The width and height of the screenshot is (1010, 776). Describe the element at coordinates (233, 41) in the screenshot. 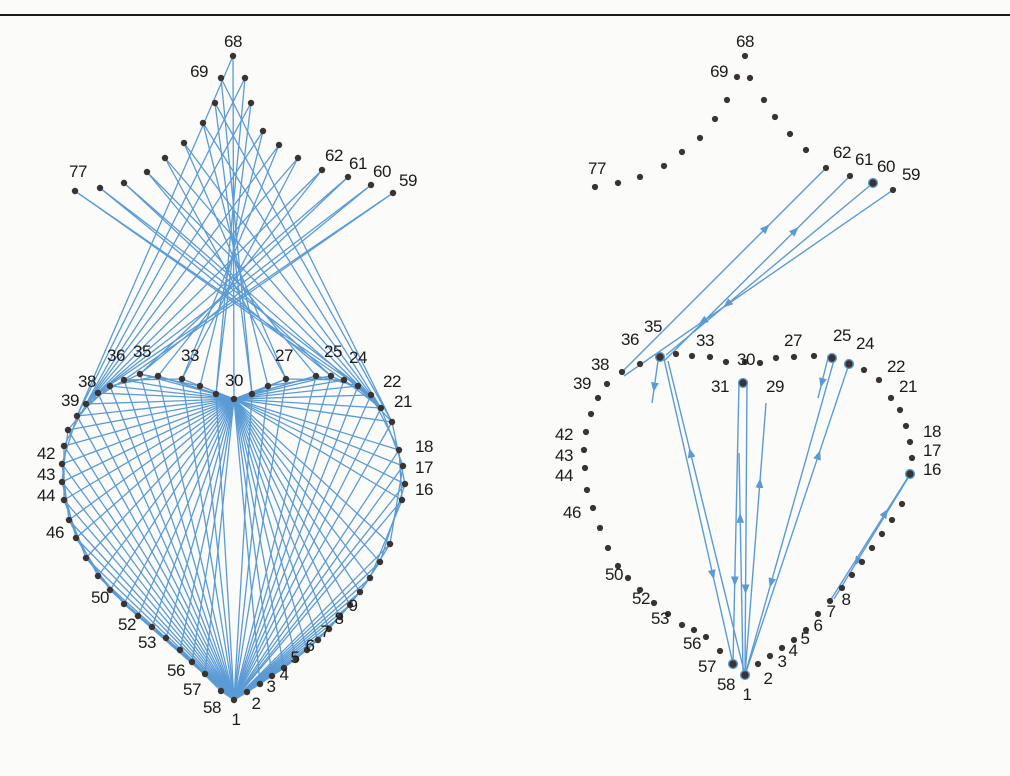

I see `hole-label: 68` at that location.